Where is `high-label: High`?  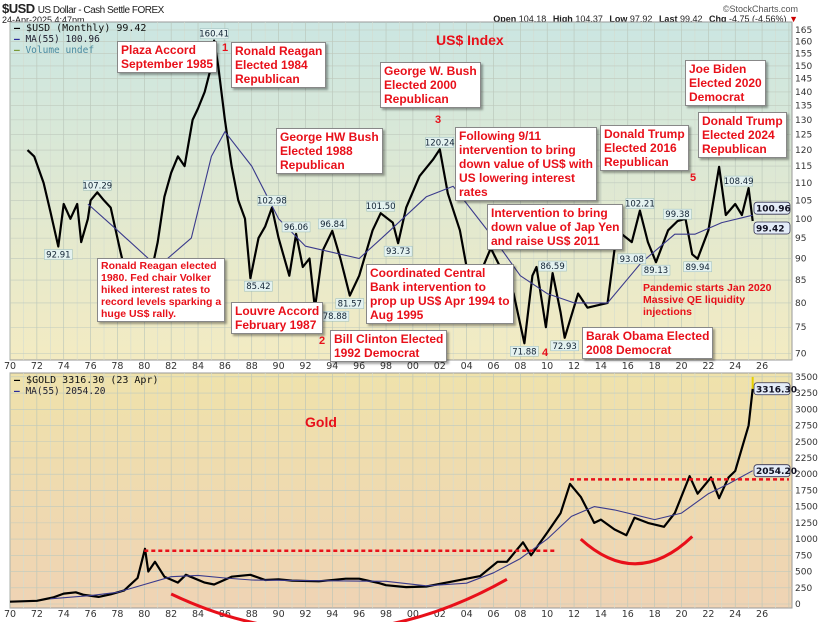 high-label: High is located at coordinates (562, 19).